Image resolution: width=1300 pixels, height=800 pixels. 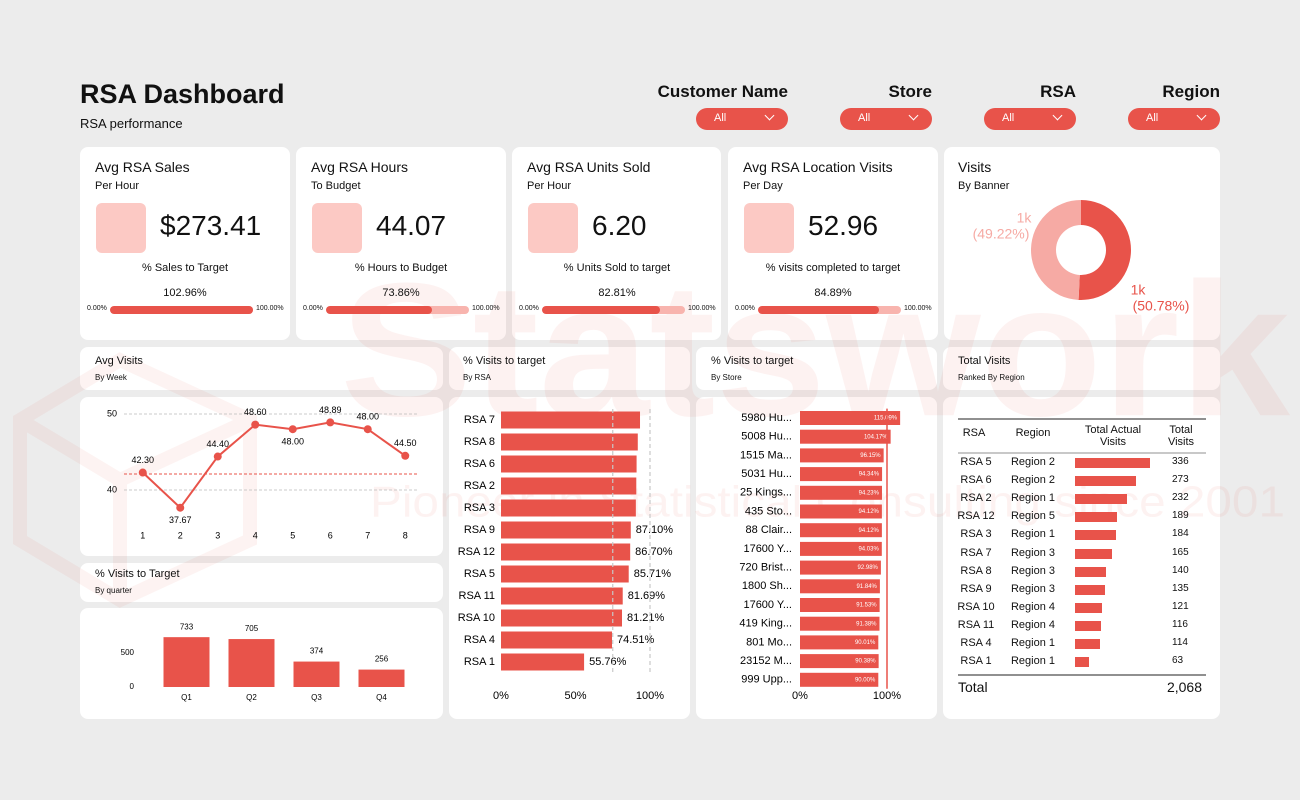 I want to click on data-label: 115.09%, so click(x=886, y=419).